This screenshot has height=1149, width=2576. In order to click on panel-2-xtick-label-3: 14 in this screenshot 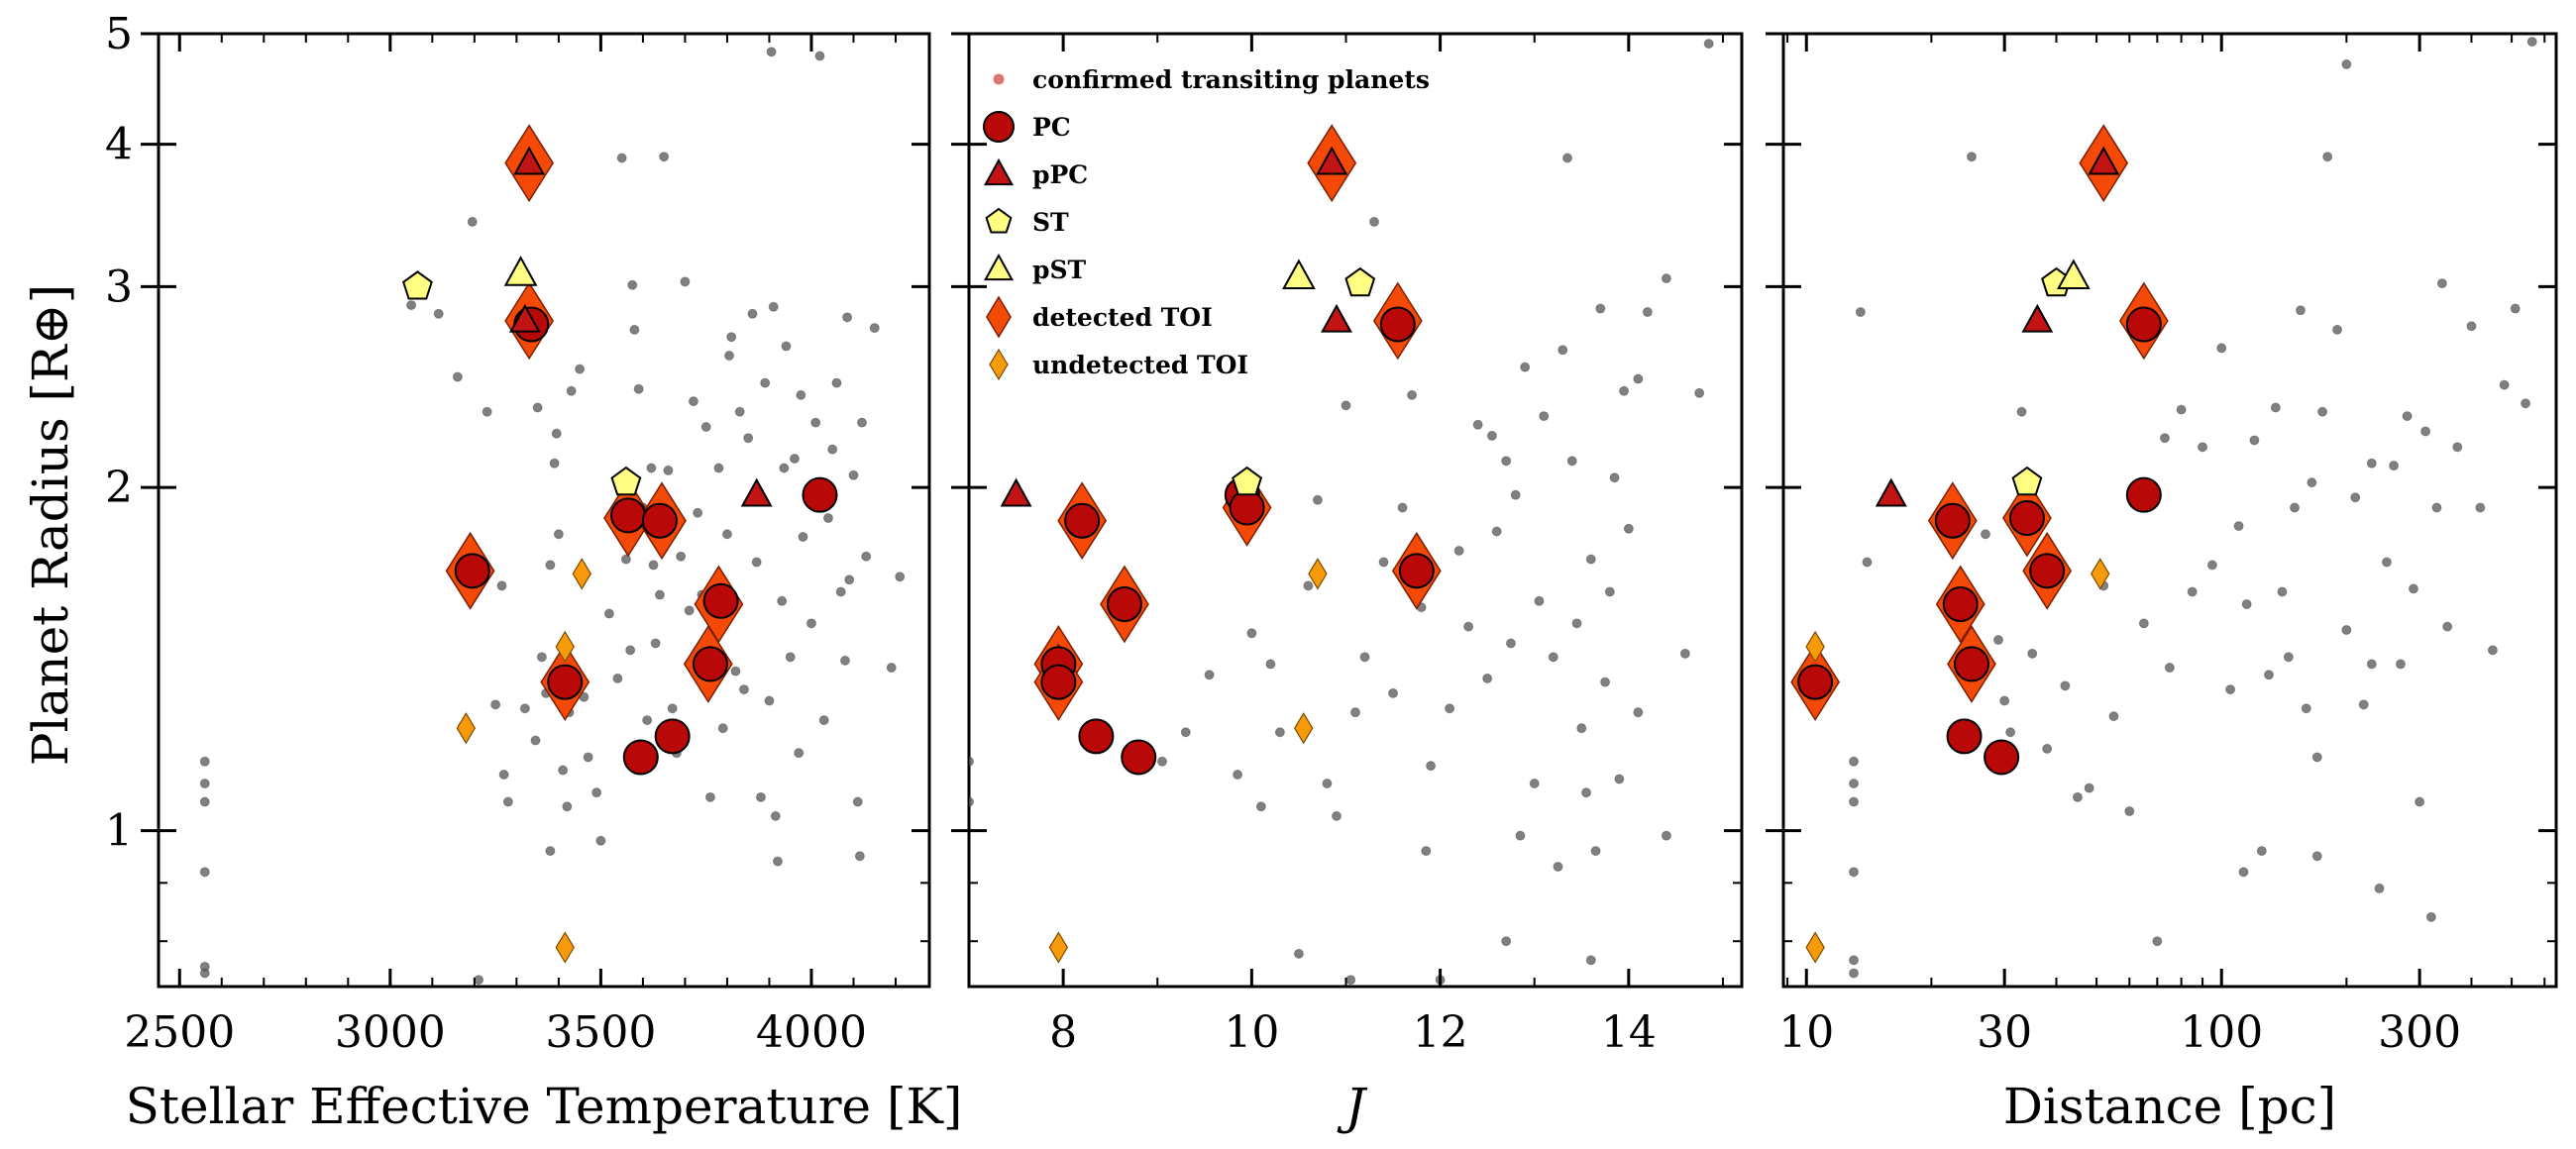, I will do `click(1629, 1032)`.